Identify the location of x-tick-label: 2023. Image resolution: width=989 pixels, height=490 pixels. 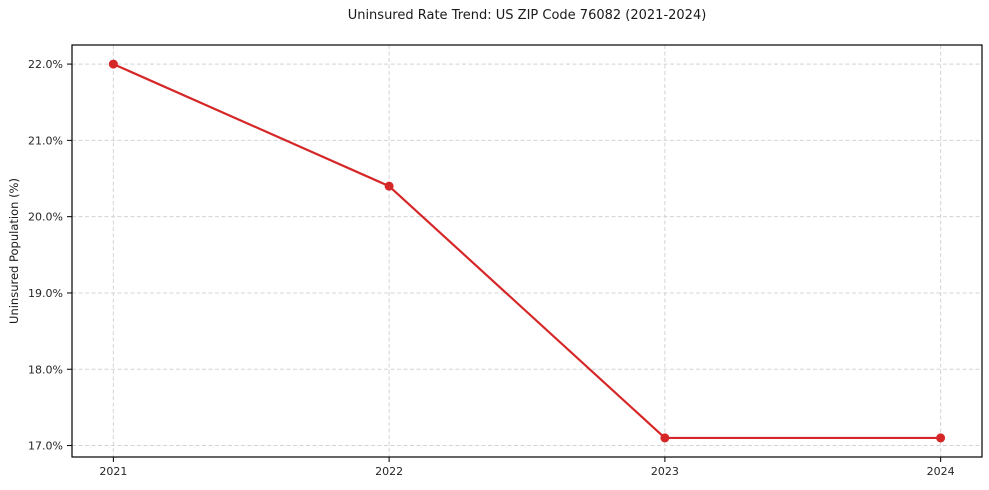
(665, 471).